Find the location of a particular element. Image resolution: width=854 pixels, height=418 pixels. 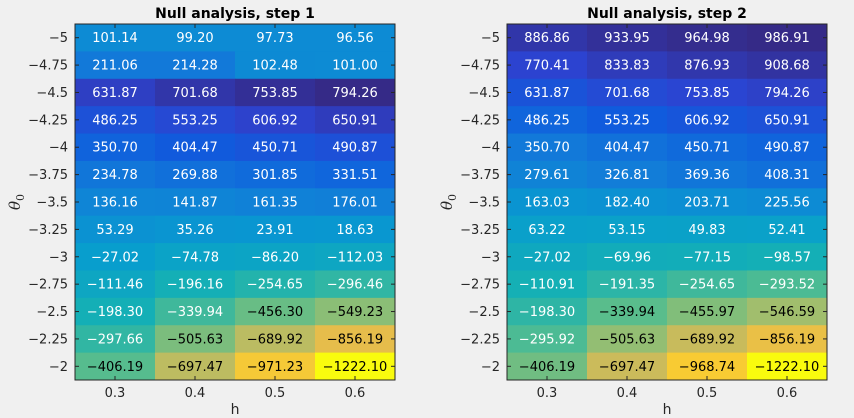

cell-value-label: 161.35 is located at coordinates (275, 203).